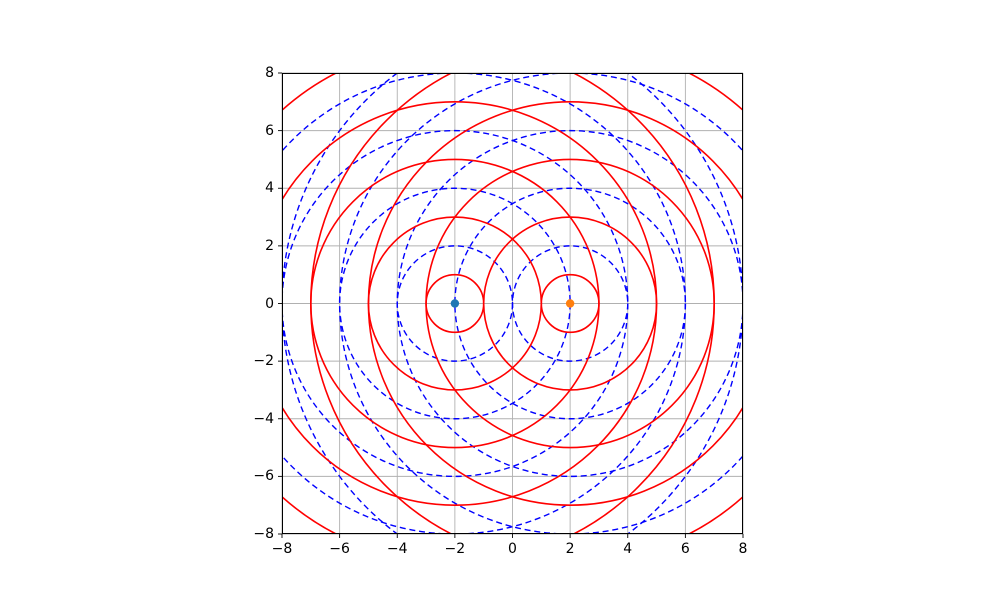  I want to click on x-tick-label: 0, so click(512, 549).